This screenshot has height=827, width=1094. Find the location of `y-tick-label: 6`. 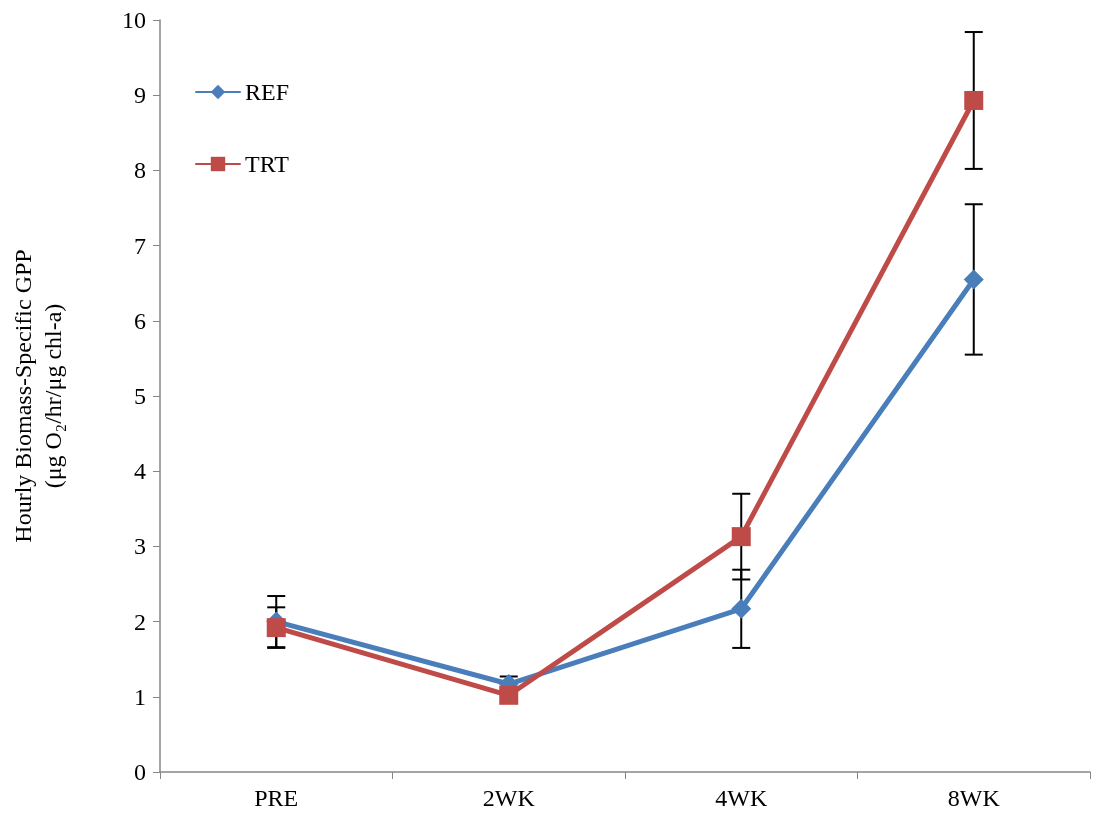

y-tick-label: 6 is located at coordinates (140, 320).